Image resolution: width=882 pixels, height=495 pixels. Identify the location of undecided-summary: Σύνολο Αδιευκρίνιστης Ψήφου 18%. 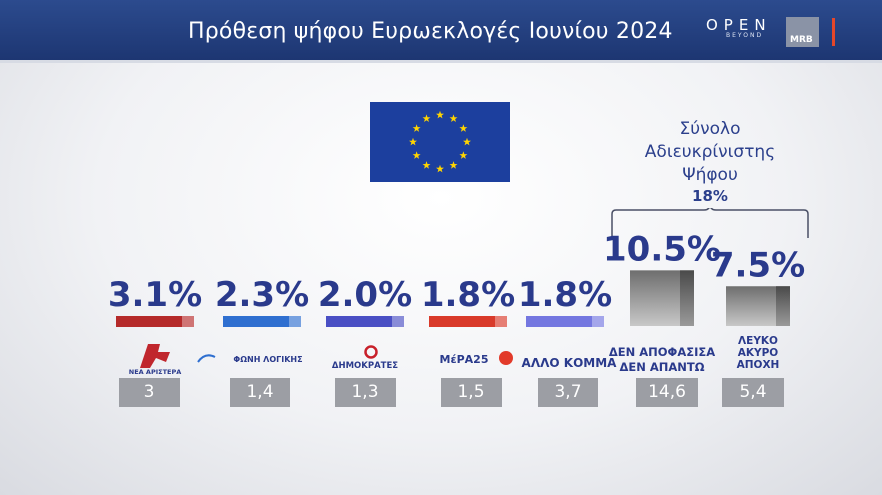
(710, 161).